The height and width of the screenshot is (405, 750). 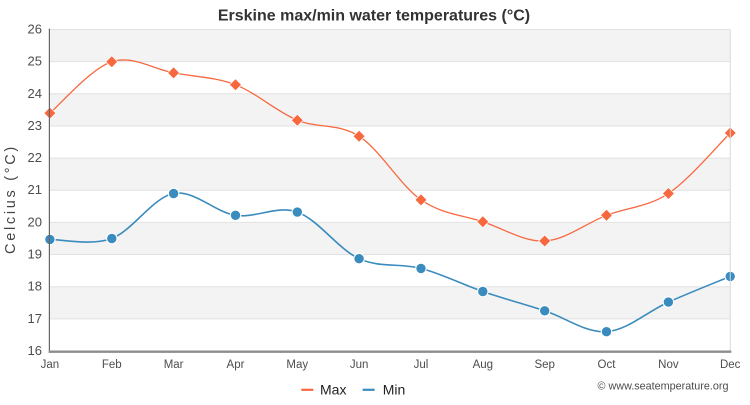 I want to click on svg-text: Jun, so click(x=359, y=365).